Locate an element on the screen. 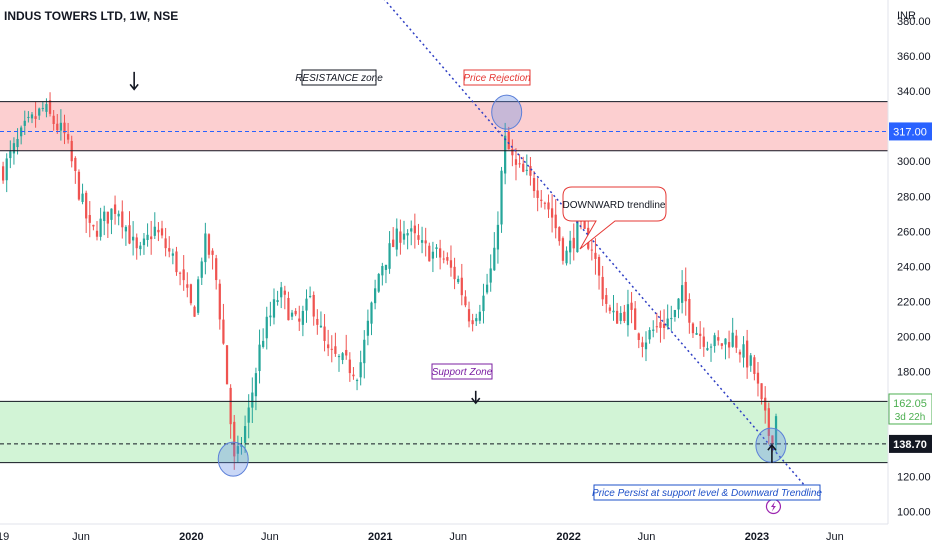 The image size is (932, 550). price-tick-label: 360.00 is located at coordinates (914, 57).